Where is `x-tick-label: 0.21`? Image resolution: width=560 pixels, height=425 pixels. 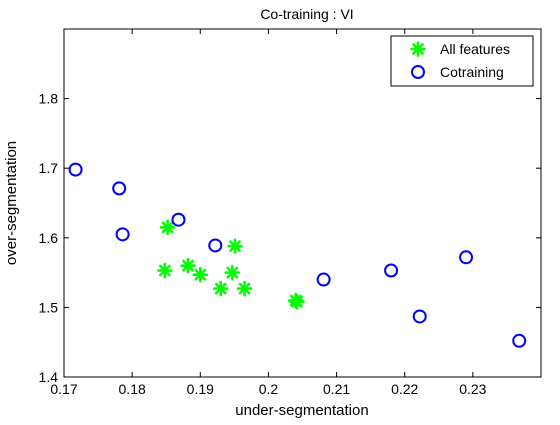
x-tick-label: 0.21 is located at coordinates (336, 389).